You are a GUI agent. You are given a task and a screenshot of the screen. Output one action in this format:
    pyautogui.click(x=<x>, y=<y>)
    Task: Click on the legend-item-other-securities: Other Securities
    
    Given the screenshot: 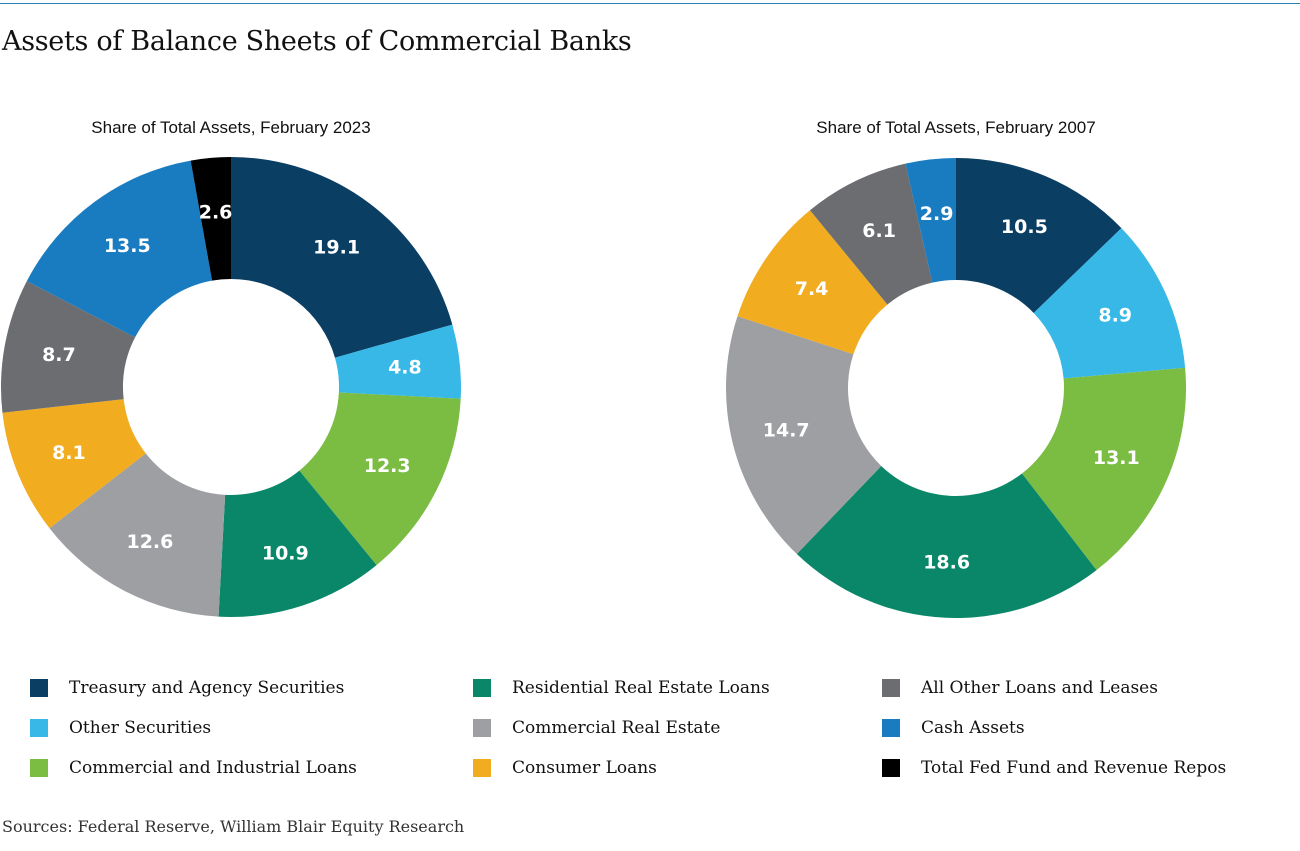 What is the action you would take?
    pyautogui.click(x=120, y=728)
    